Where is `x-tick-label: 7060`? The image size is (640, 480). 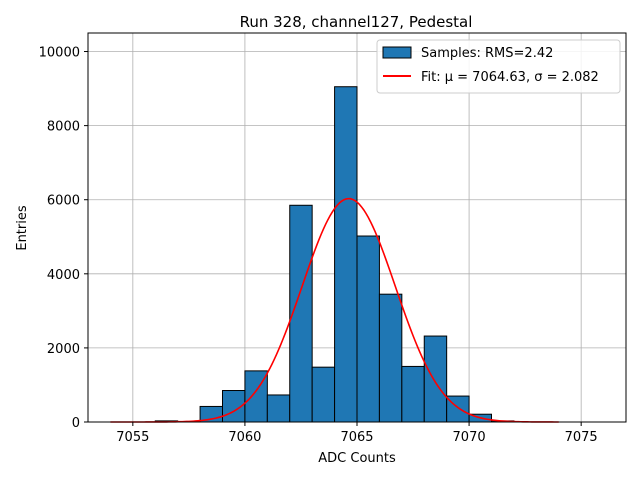 x-tick-label: 7060 is located at coordinates (244, 437).